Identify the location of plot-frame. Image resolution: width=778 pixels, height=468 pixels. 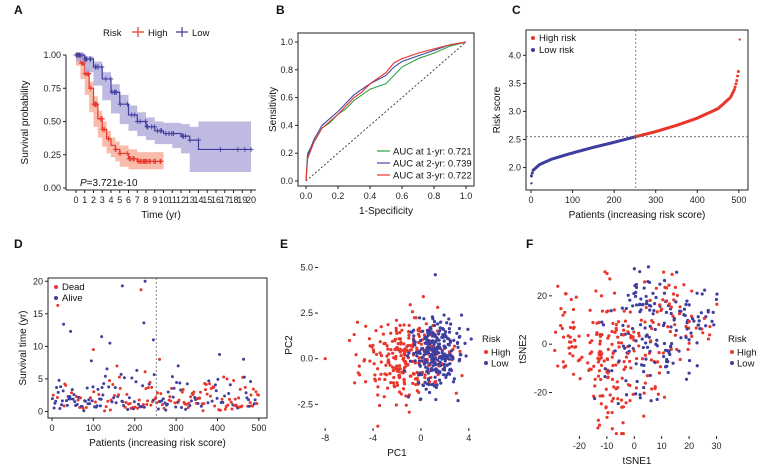
(157, 348).